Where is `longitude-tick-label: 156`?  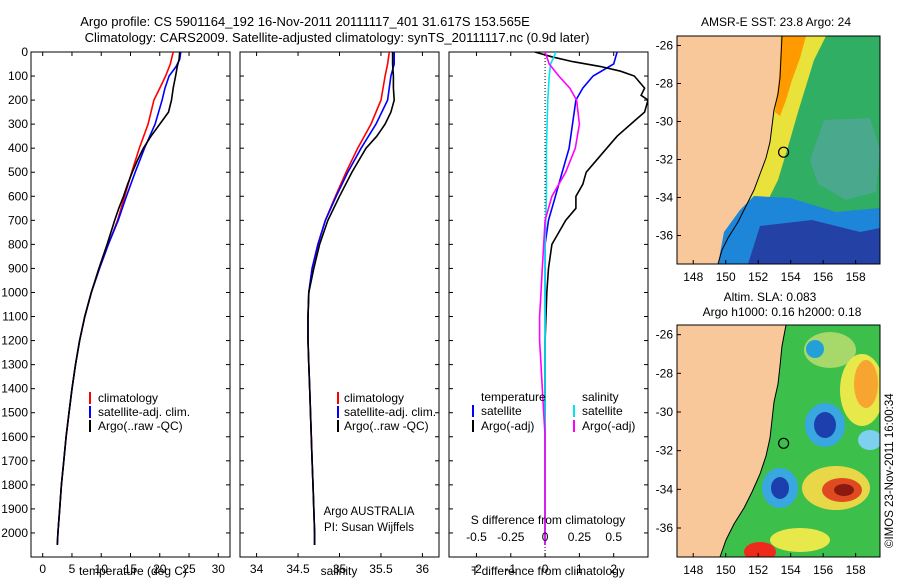
longitude-tick-label: 156 is located at coordinates (823, 277).